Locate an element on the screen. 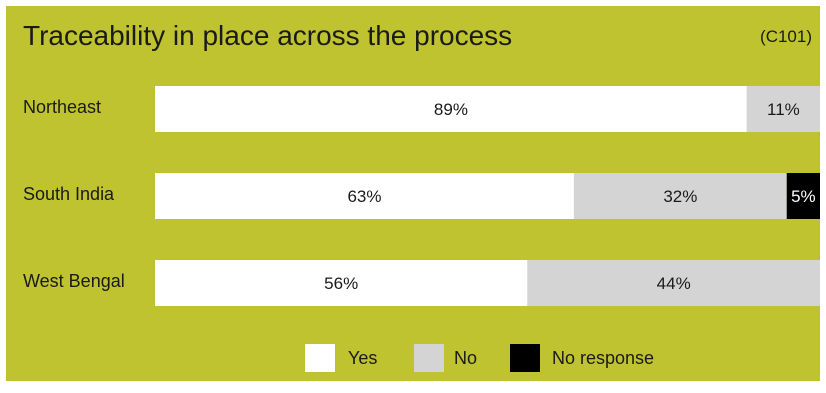 Image resolution: width=826 pixels, height=393 pixels. data-label-west-bengal-no: 44% is located at coordinates (674, 283).